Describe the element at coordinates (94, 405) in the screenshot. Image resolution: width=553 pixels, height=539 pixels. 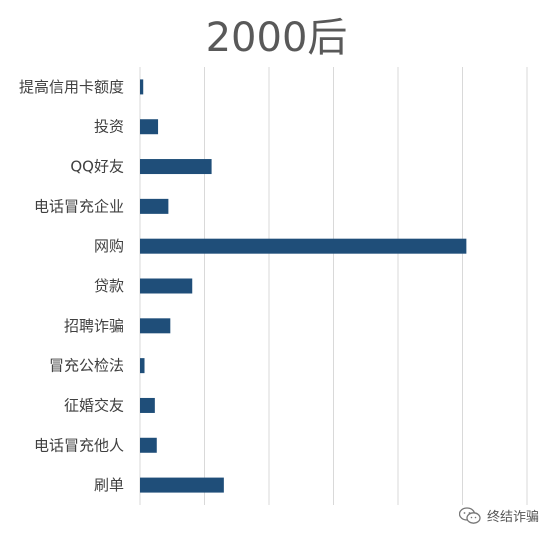
I see `category-label: 征婚交友` at that location.